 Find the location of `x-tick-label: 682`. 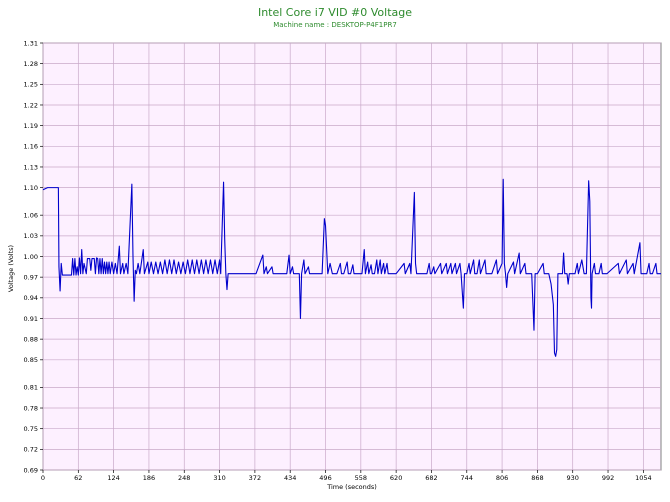

x-tick-label: 682 is located at coordinates (431, 478).